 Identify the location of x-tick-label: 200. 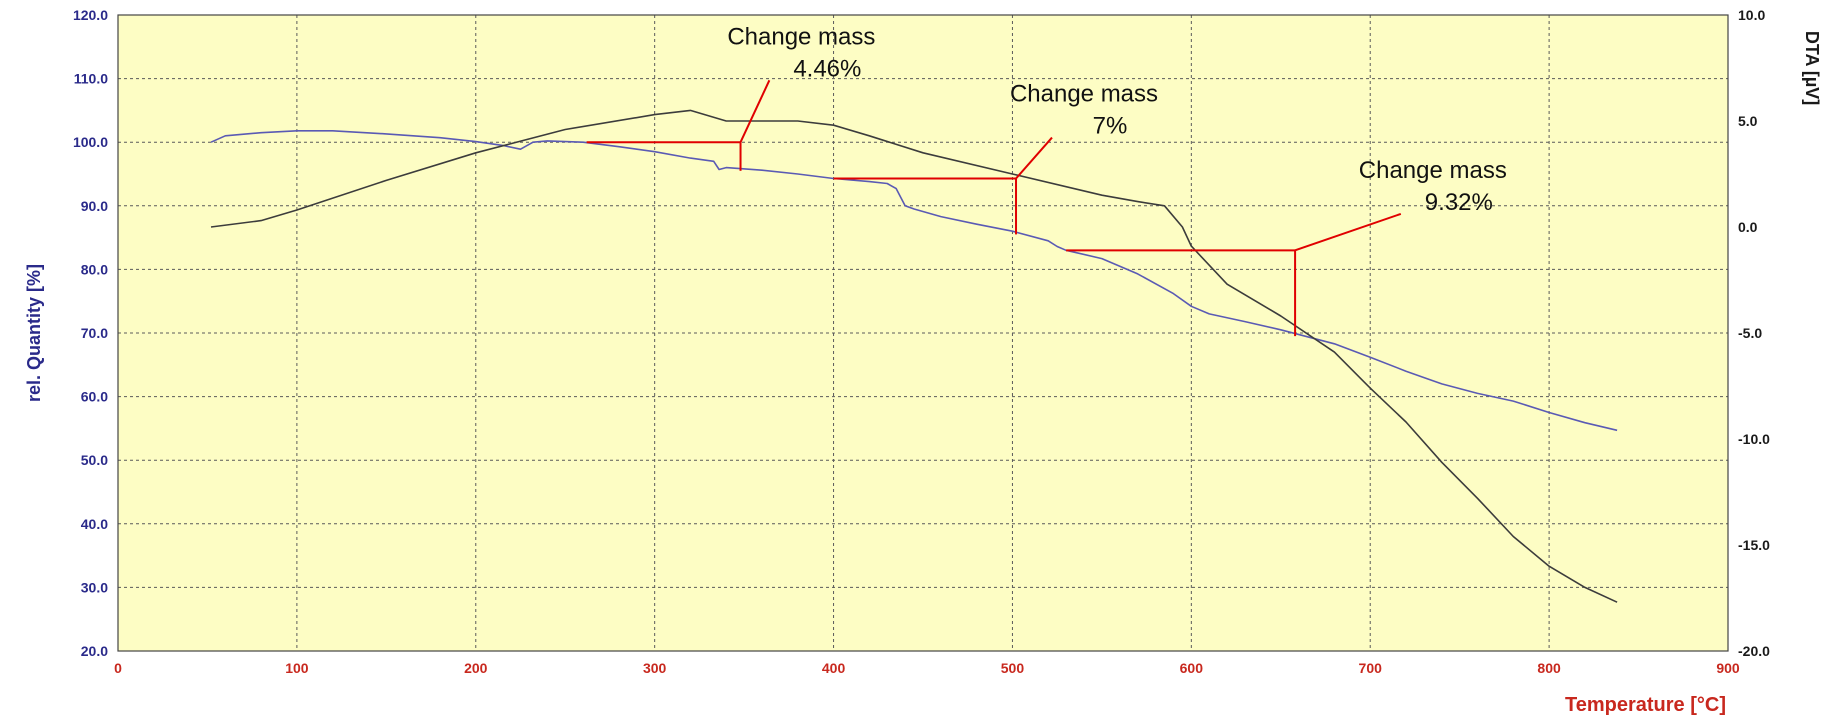
(476, 668).